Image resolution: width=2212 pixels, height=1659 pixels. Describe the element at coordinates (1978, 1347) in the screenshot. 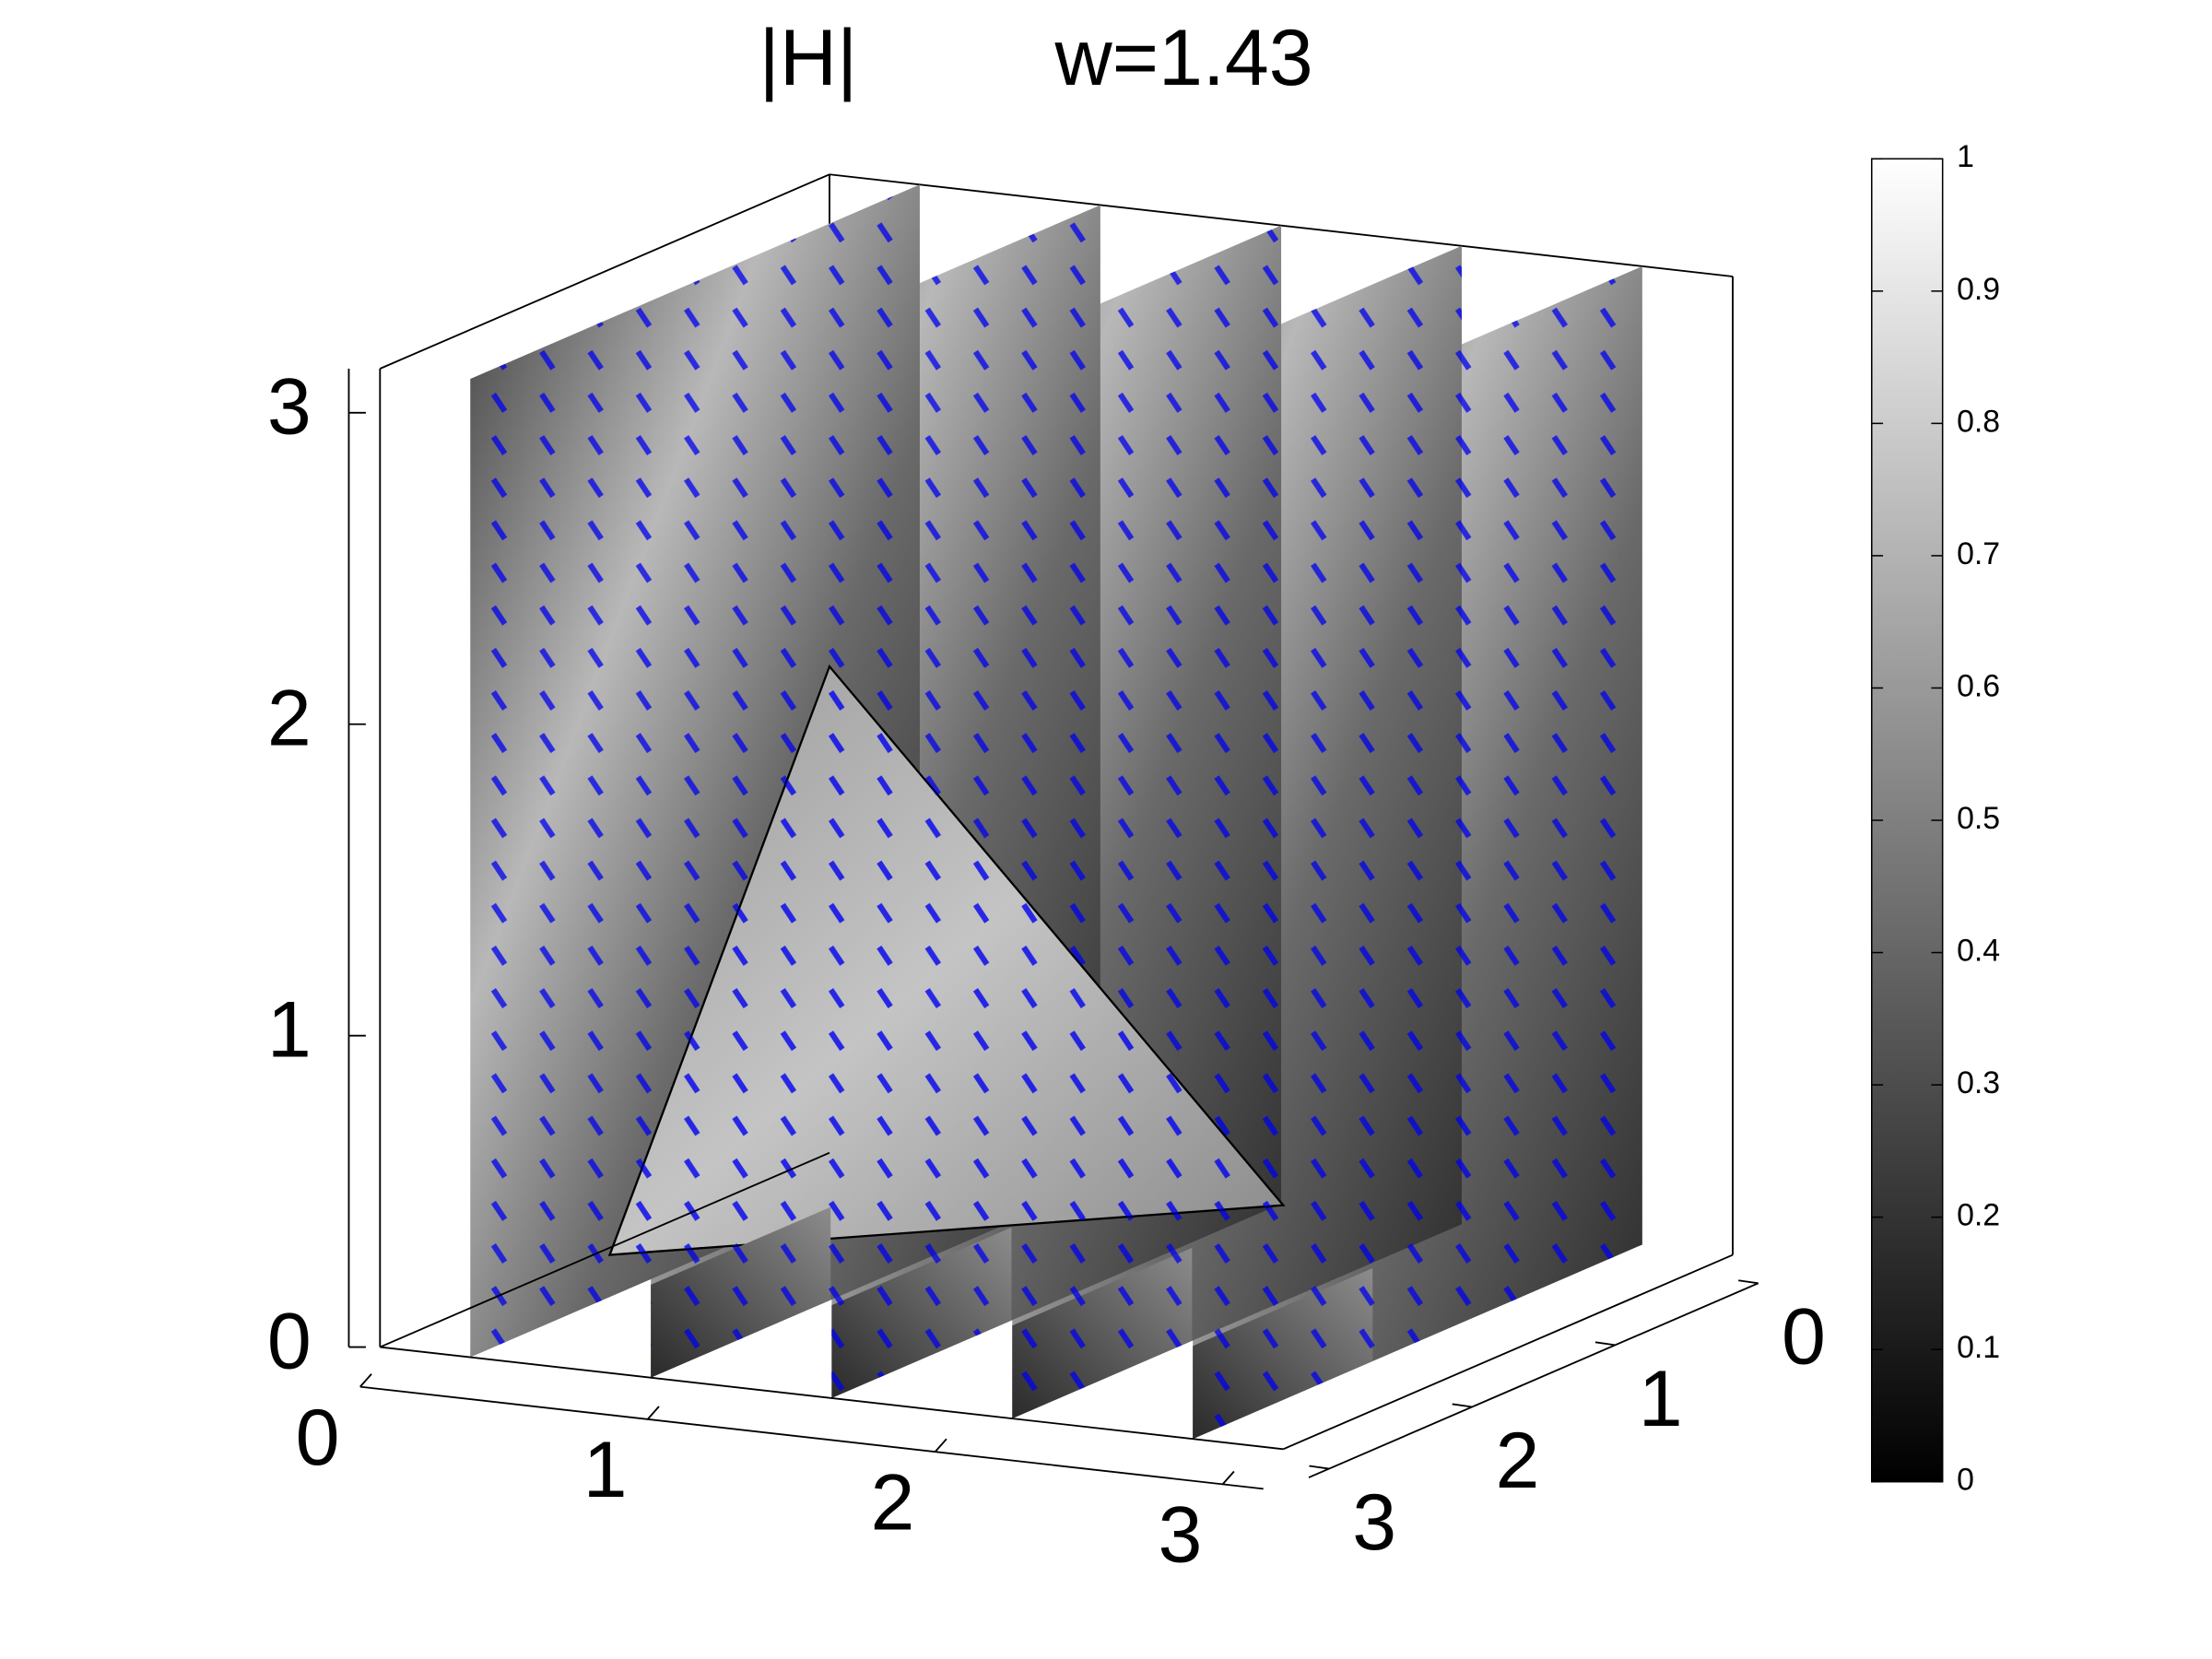

I see `colorbar-tick-label: 0.1` at that location.